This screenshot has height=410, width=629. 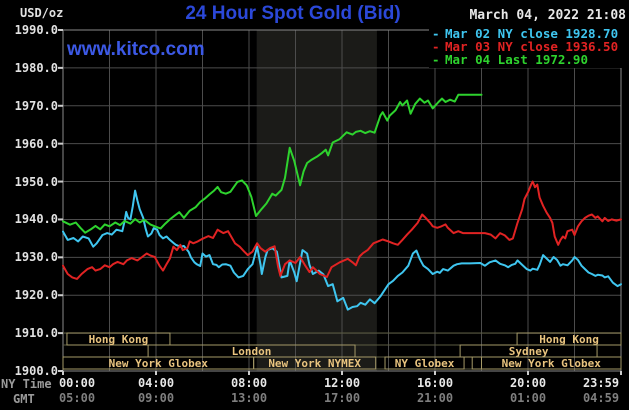 What do you see at coordinates (528, 398) in the screenshot?
I see `x-tick-label-gmt: 01:00` at bounding box center [528, 398].